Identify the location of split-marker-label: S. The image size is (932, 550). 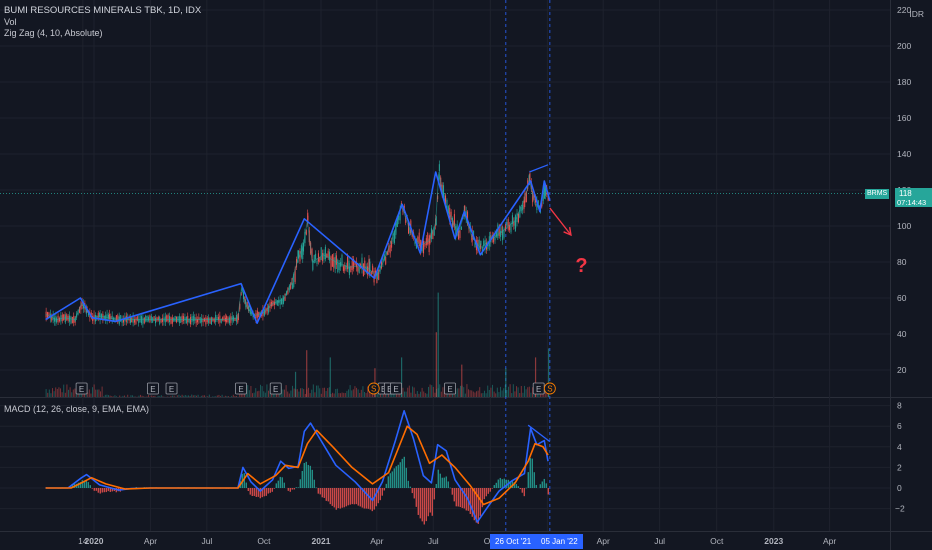
(549, 389).